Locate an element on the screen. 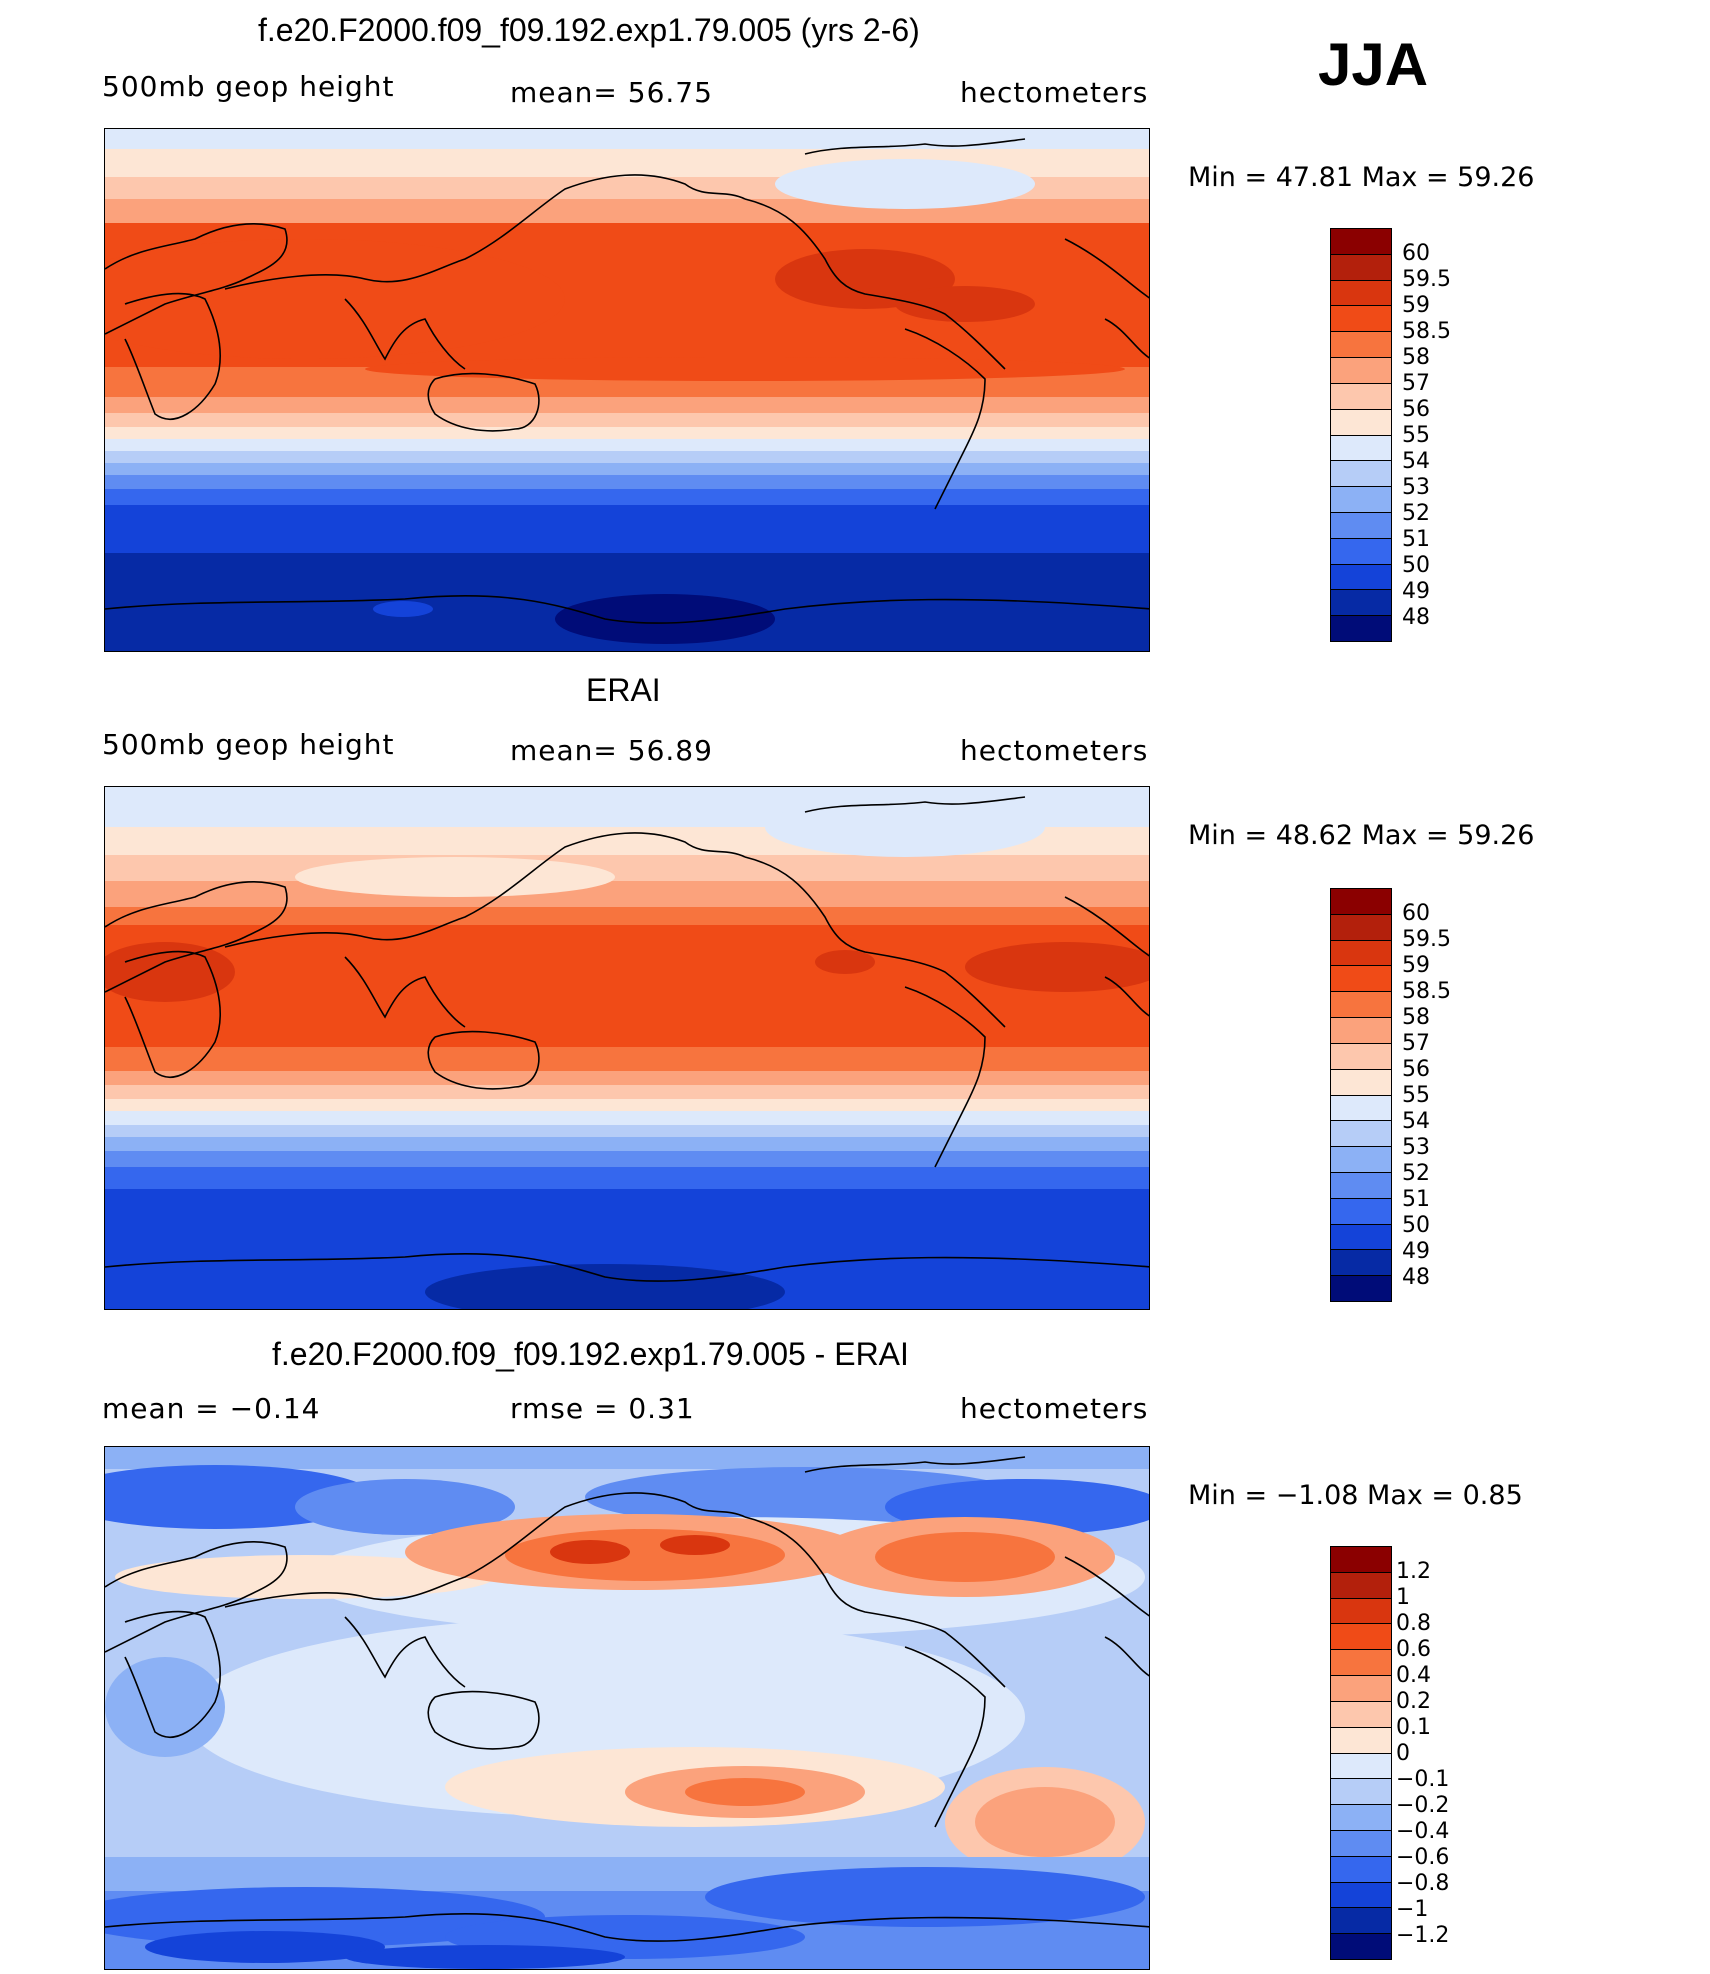 Image resolution: width=1710 pixels, height=1974 pixels. colorbar-label: 1 is located at coordinates (1403, 1597).